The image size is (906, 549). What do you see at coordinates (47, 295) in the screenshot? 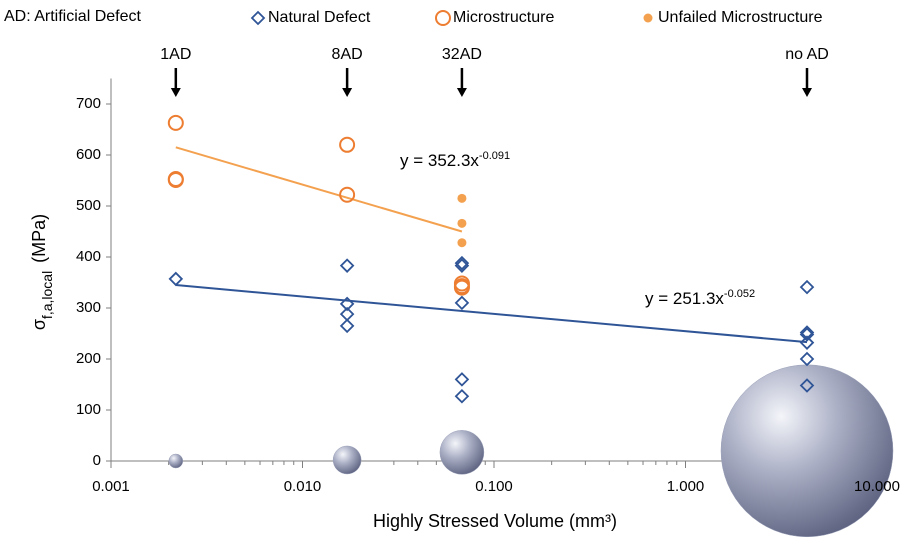
I see `y-label-sub: f,a,local` at bounding box center [47, 295].